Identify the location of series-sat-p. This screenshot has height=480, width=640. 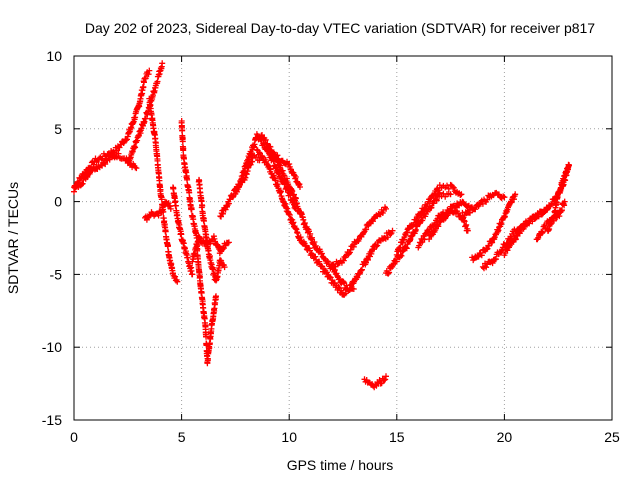
(359, 237).